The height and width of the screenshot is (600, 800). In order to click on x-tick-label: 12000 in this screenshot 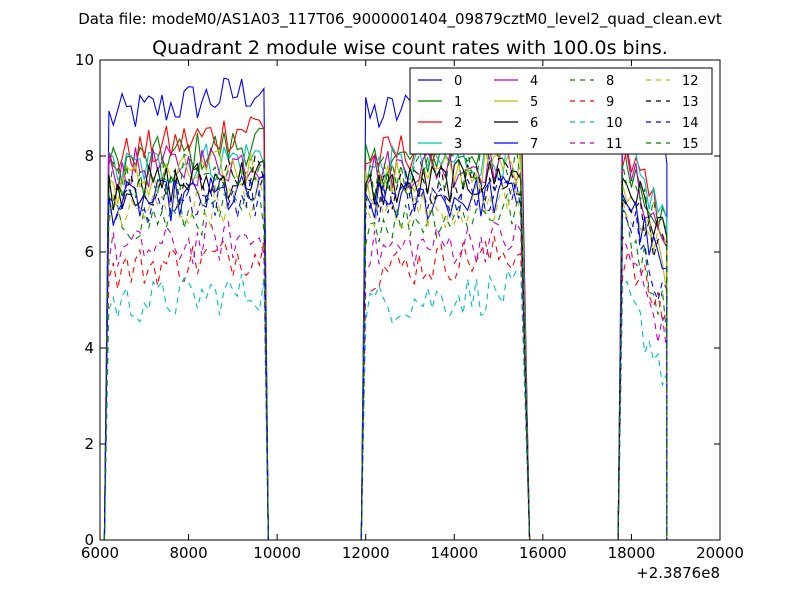, I will do `click(366, 553)`.